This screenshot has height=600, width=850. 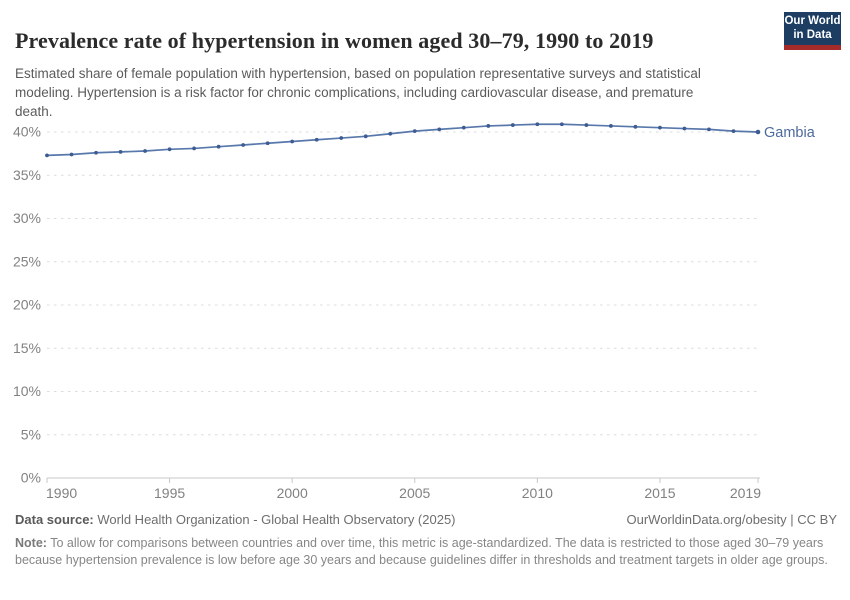 What do you see at coordinates (790, 133) in the screenshot?
I see `series-end-label: Gambia` at bounding box center [790, 133].